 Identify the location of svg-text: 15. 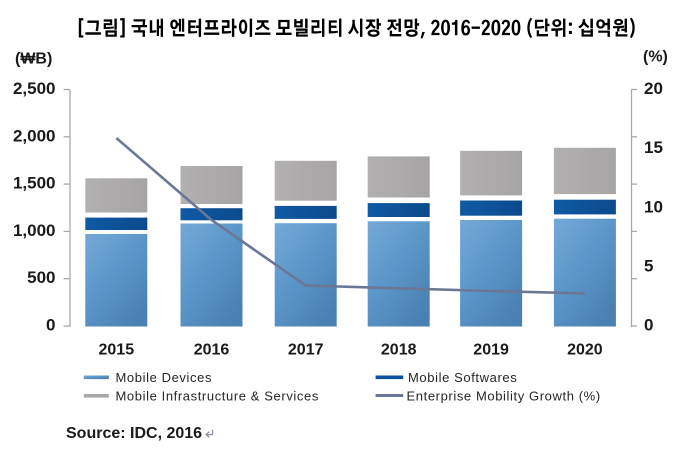
(653, 147).